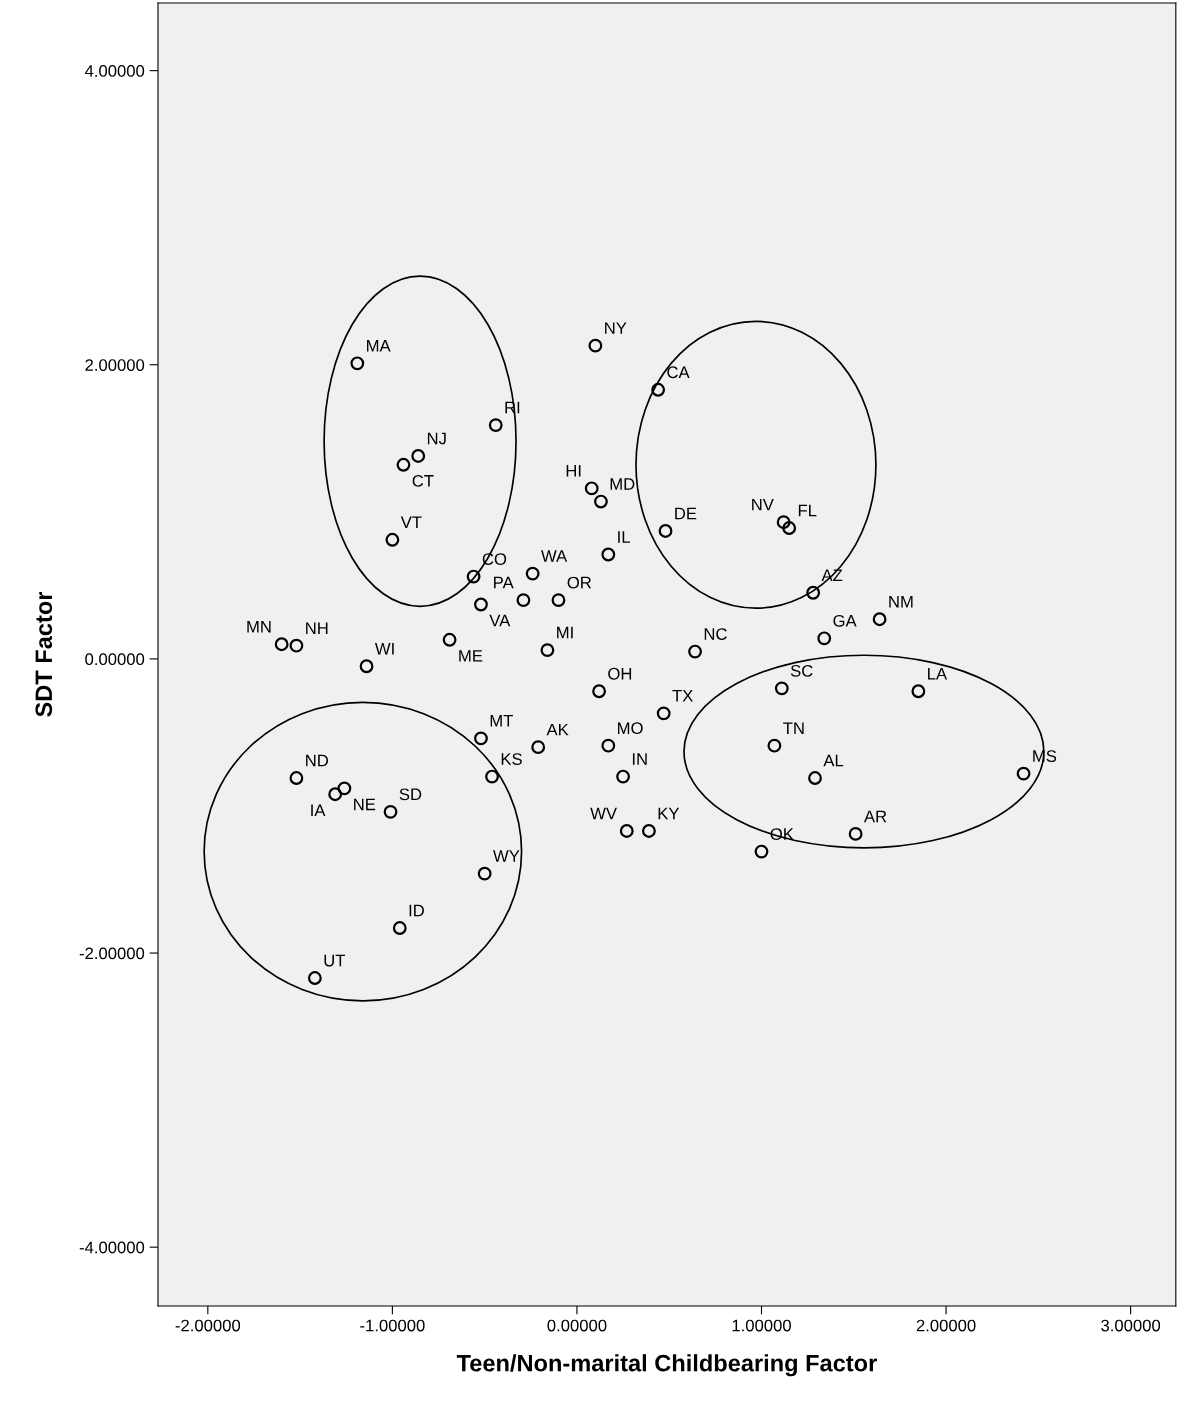 This screenshot has height=1410, width=1177. What do you see at coordinates (384, 649) in the screenshot?
I see `annotation: WI` at bounding box center [384, 649].